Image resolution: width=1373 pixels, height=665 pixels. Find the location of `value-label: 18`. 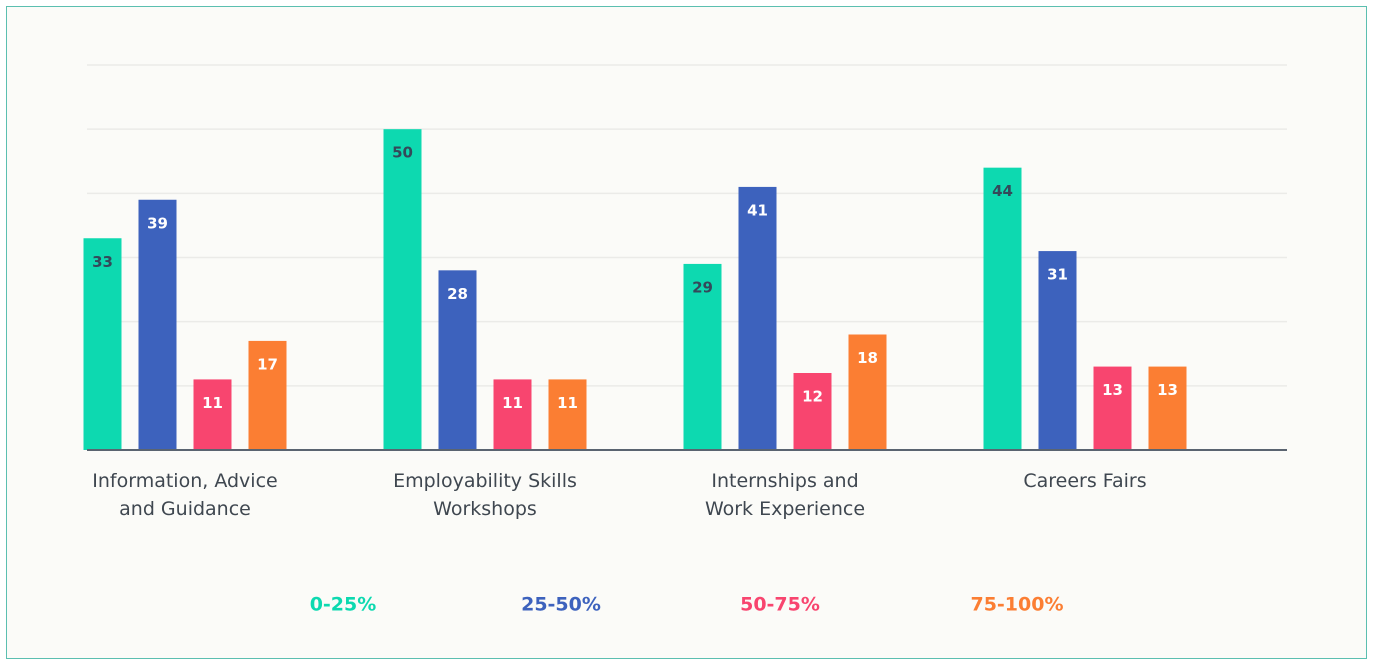

value-label: 18 is located at coordinates (867, 358).